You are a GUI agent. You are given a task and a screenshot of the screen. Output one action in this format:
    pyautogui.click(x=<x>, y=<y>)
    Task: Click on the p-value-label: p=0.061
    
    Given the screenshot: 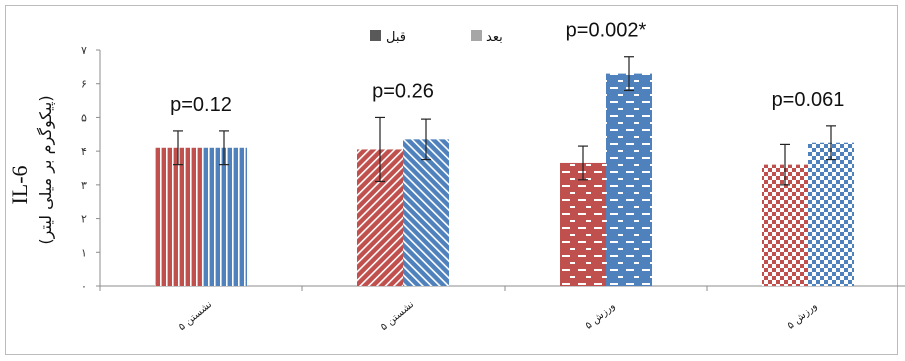 What is the action you would take?
    pyautogui.click(x=808, y=100)
    